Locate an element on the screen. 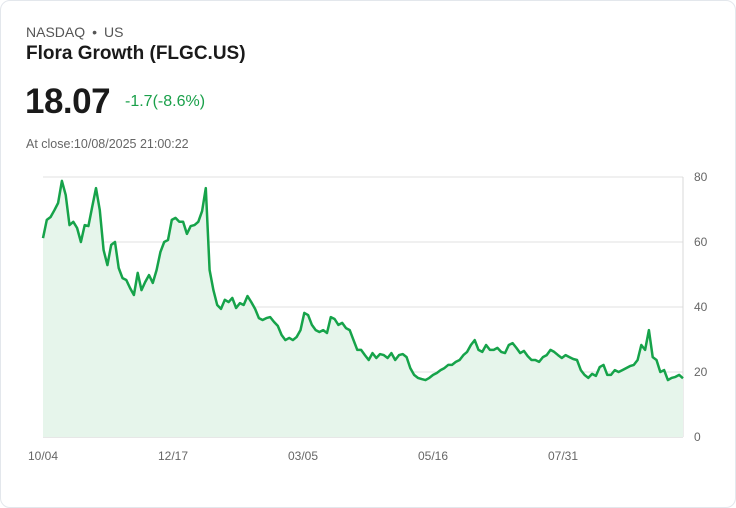 This screenshot has width=736, height=508. y-tick-label: 60 is located at coordinates (701, 242).